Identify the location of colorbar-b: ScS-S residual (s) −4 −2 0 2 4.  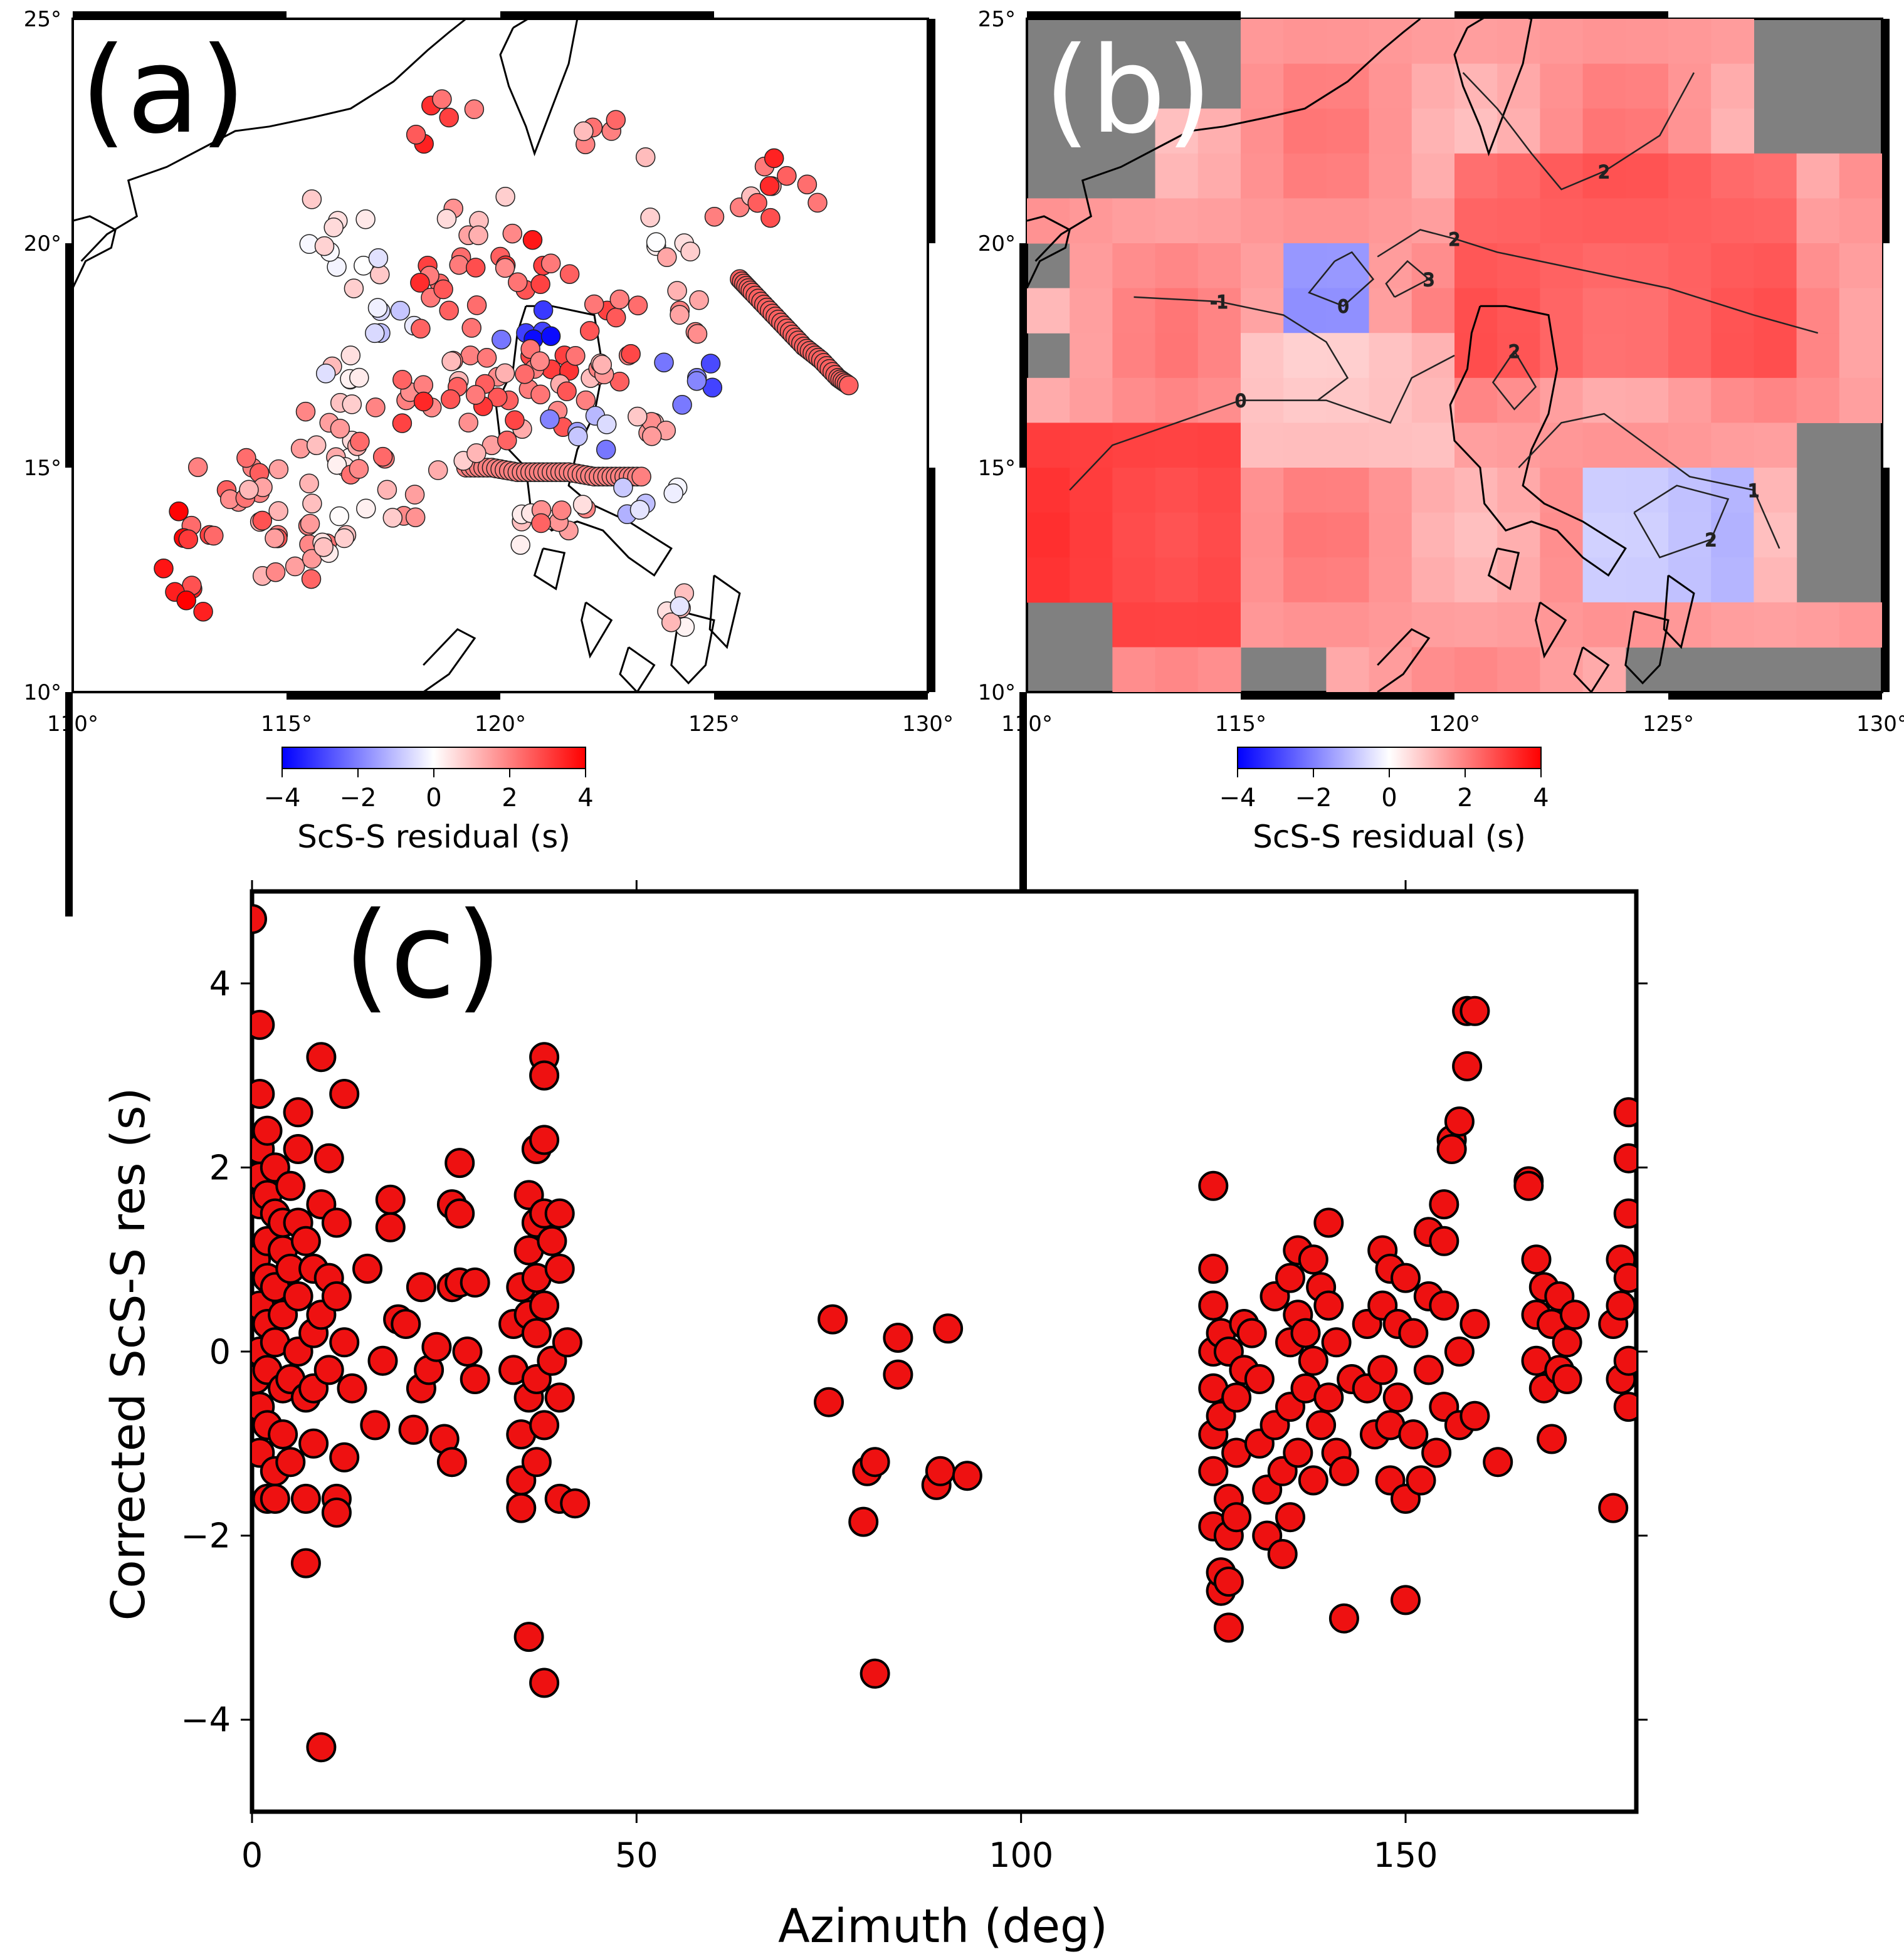
(1384, 801).